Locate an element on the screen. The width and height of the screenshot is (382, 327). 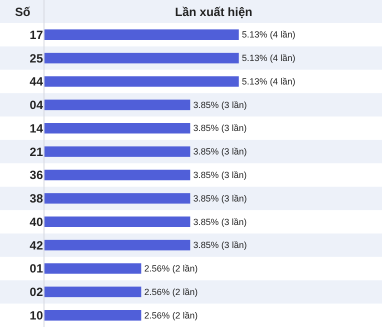
y-tick-label: 21 is located at coordinates (37, 151).